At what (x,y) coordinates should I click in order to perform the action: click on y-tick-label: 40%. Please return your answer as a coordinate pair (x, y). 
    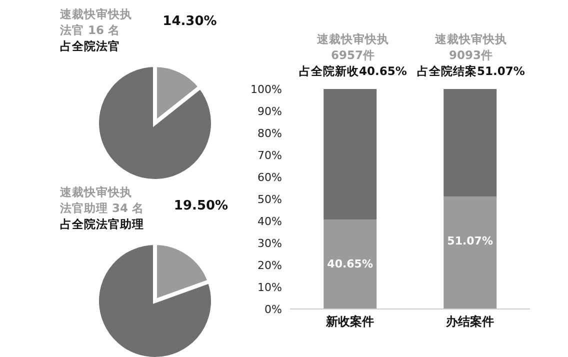
    Looking at the image, I should click on (270, 221).